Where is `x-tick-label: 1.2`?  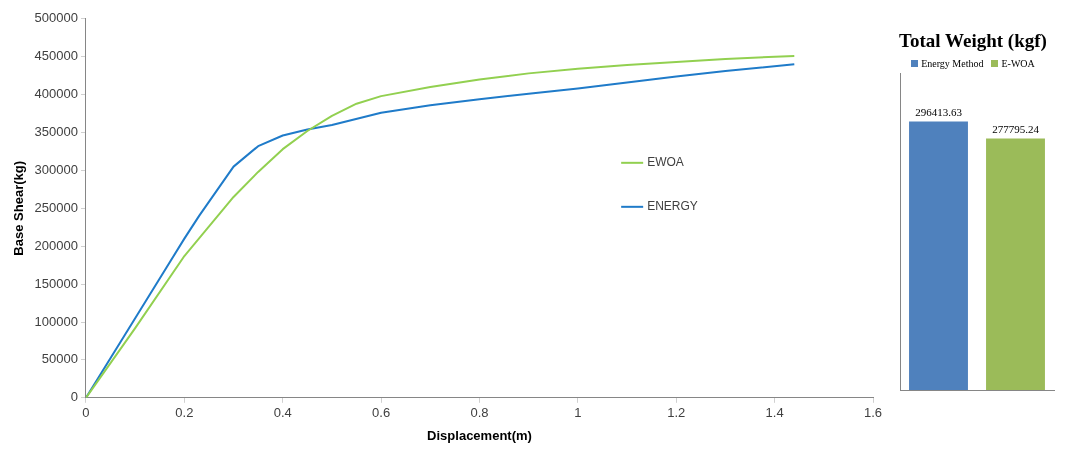 x-tick-label: 1.2 is located at coordinates (676, 413).